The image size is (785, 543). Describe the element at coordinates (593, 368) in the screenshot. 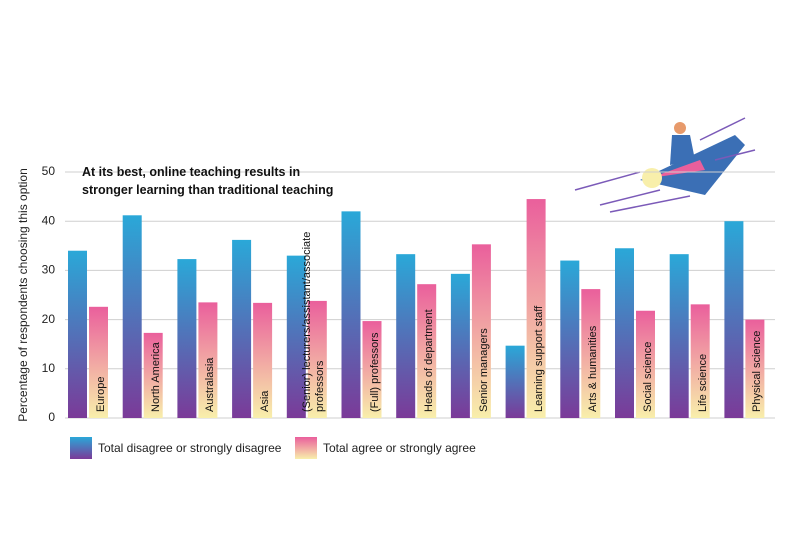

I see `category-label: Arts & humanities` at that location.